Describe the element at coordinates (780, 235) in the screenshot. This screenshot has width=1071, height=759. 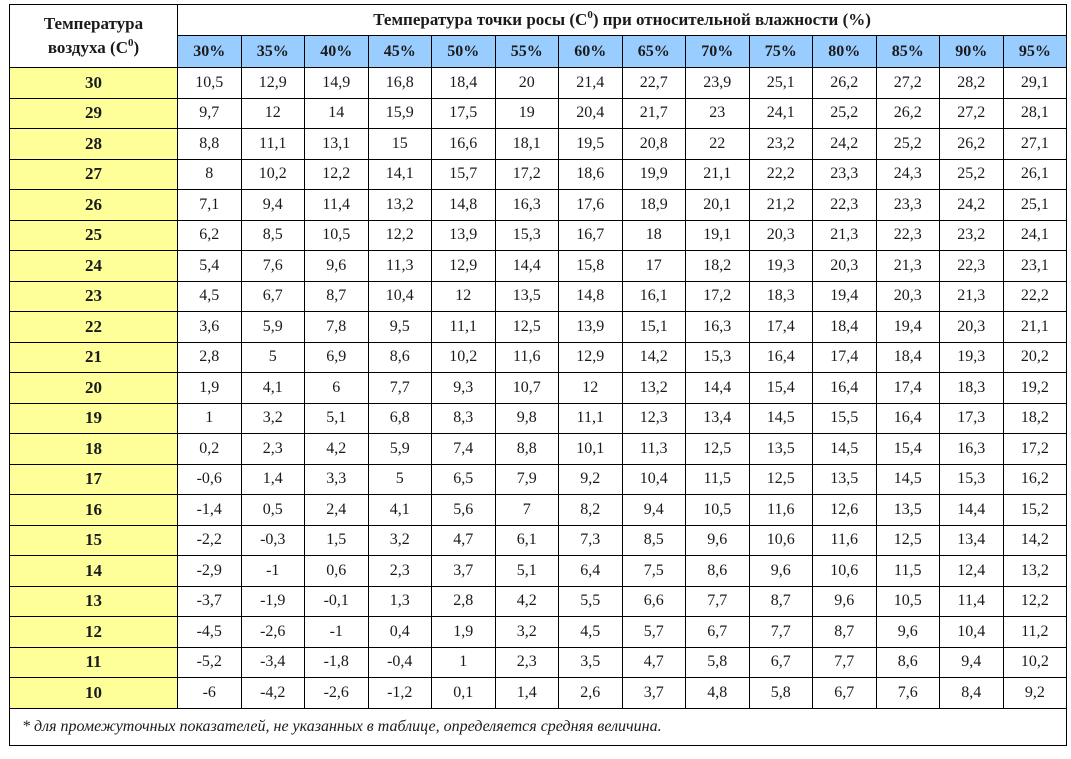
I see `dew-point-value-cell: 20,3` at that location.